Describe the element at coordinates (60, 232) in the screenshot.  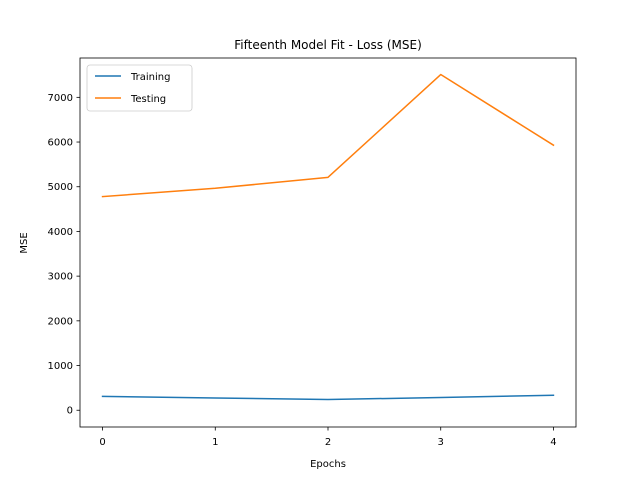
I see `y-tick-label: 4000` at that location.